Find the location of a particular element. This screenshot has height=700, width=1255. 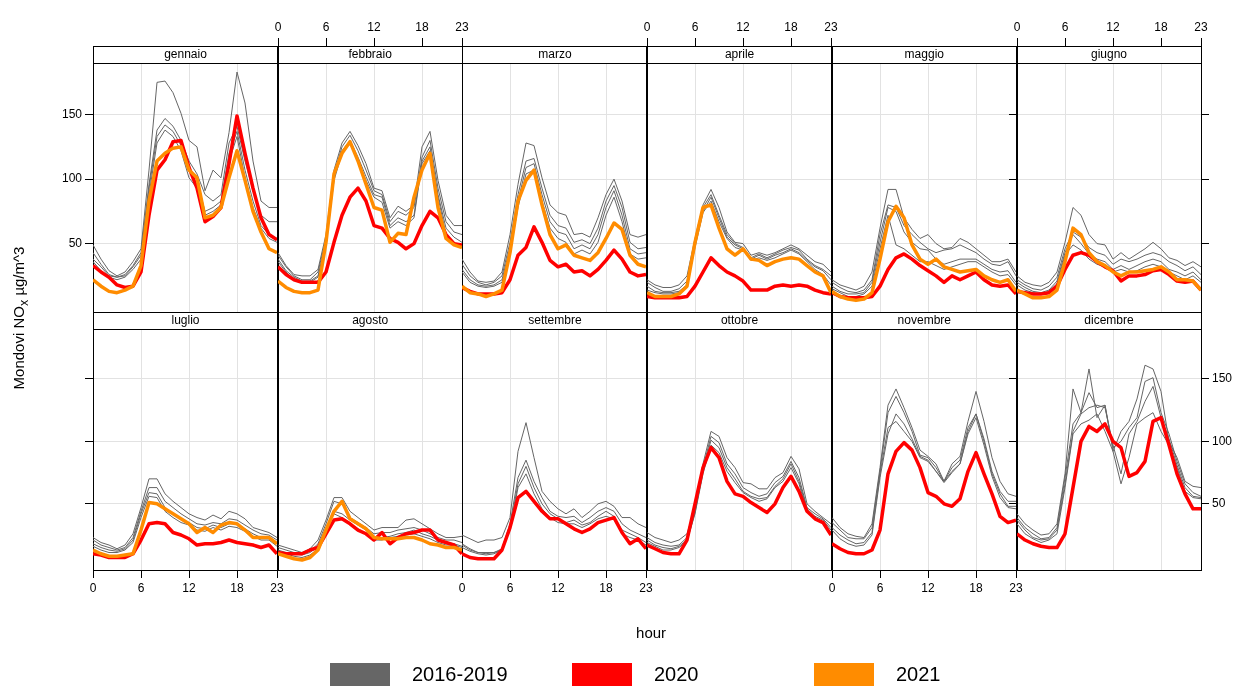

chart-title: luglio is located at coordinates (185, 321).